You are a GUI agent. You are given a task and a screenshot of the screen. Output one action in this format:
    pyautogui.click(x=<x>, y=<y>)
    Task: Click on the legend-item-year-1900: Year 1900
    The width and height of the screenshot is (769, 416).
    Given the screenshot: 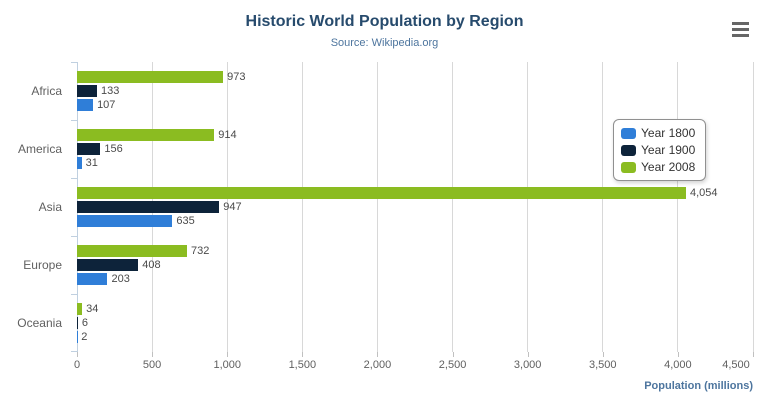 What is the action you would take?
    pyautogui.click(x=658, y=150)
    